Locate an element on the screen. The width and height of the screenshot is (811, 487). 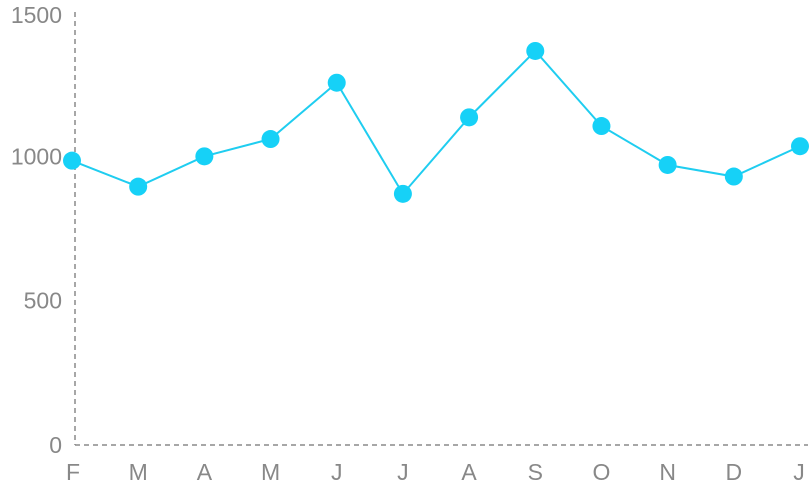
x-tick-label: S is located at coordinates (535, 470).